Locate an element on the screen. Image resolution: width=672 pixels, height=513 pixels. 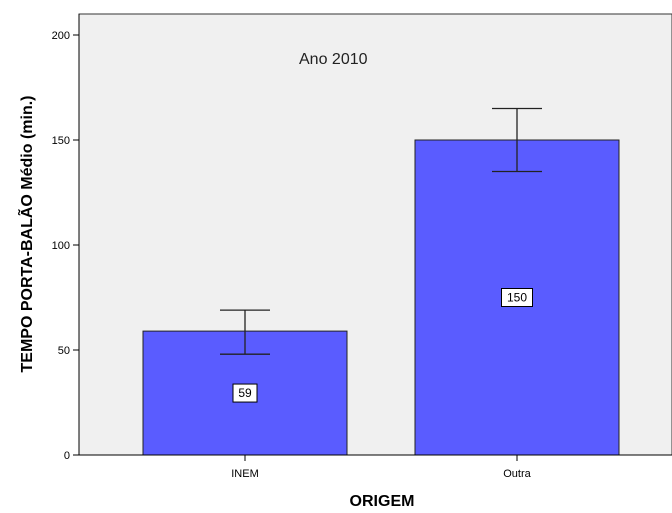
y-axis-title: TEMPO PORTA-BALÃO Médio (min.) is located at coordinates (26, 233).